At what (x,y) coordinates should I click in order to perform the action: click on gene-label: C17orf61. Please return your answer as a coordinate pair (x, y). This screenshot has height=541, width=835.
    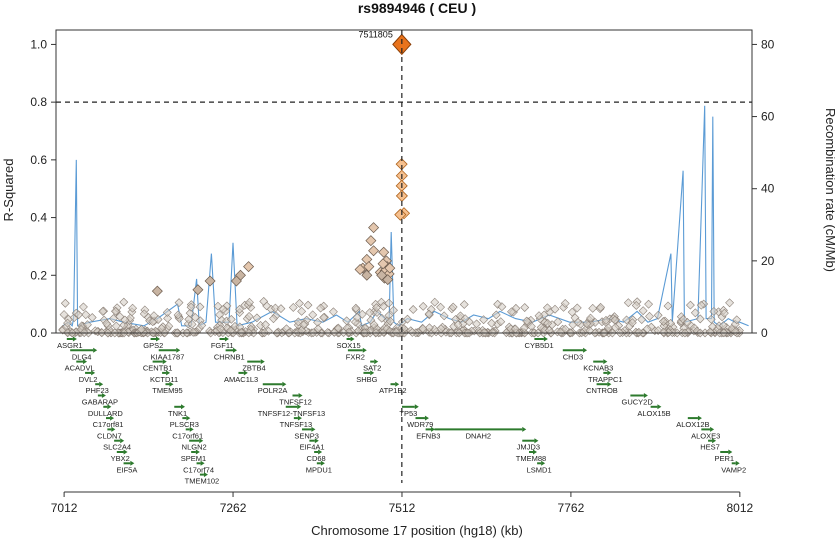
    Looking at the image, I should click on (187, 435).